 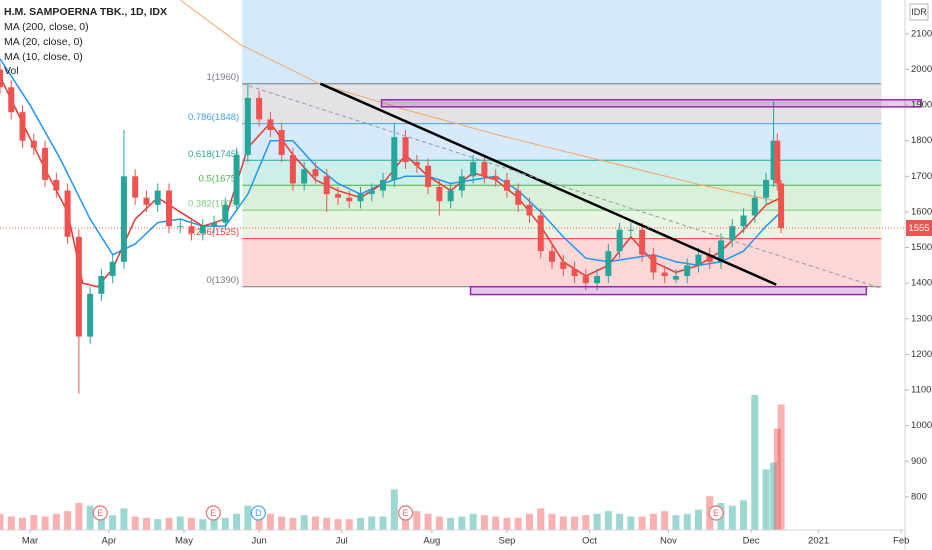 I want to click on y-tick-label: 2100, so click(x=921, y=33).